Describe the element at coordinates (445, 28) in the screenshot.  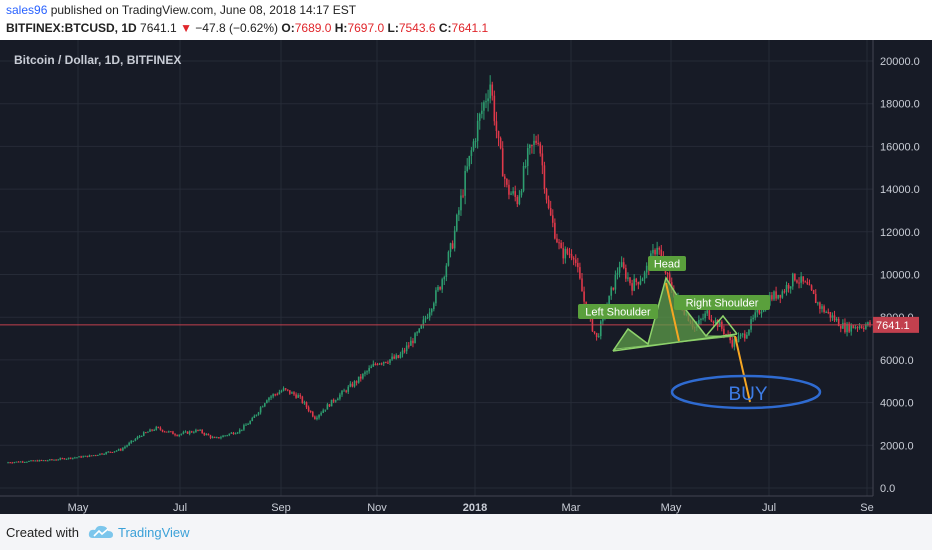
I see `close-label: C:` at that location.